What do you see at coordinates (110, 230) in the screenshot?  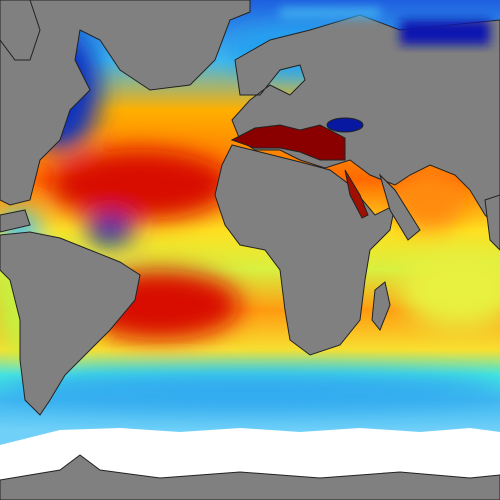 I see `amazon-plume` at bounding box center [110, 230].